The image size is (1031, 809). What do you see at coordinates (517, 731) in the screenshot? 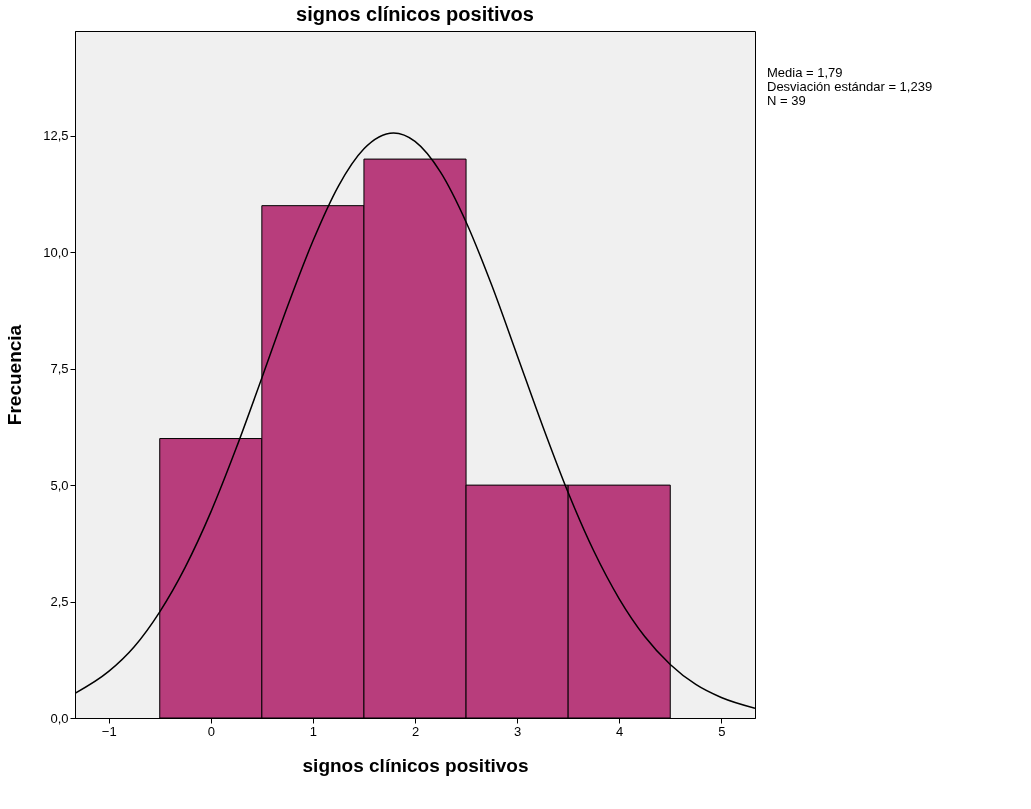
I see `x-tick-label: 3` at bounding box center [517, 731].